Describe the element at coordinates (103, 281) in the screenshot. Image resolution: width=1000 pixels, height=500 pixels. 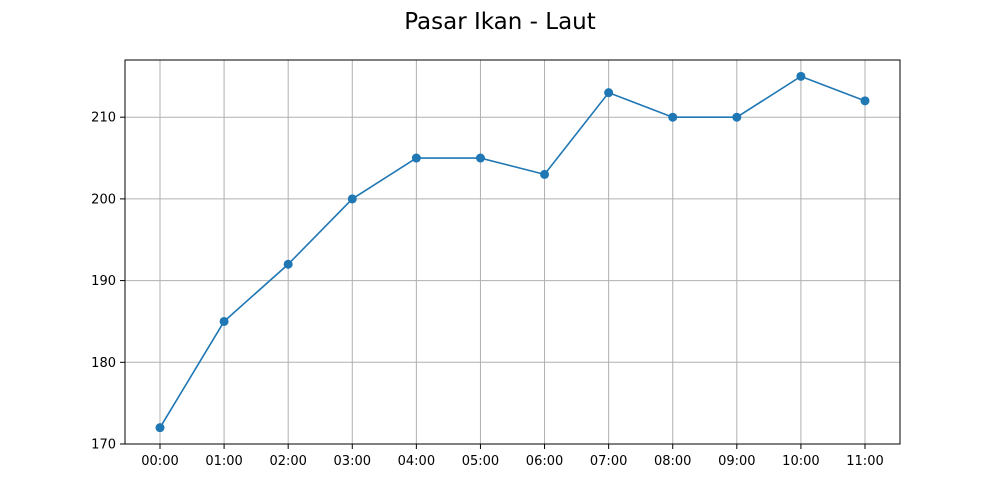
I see `y-tick-label: 190` at that location.